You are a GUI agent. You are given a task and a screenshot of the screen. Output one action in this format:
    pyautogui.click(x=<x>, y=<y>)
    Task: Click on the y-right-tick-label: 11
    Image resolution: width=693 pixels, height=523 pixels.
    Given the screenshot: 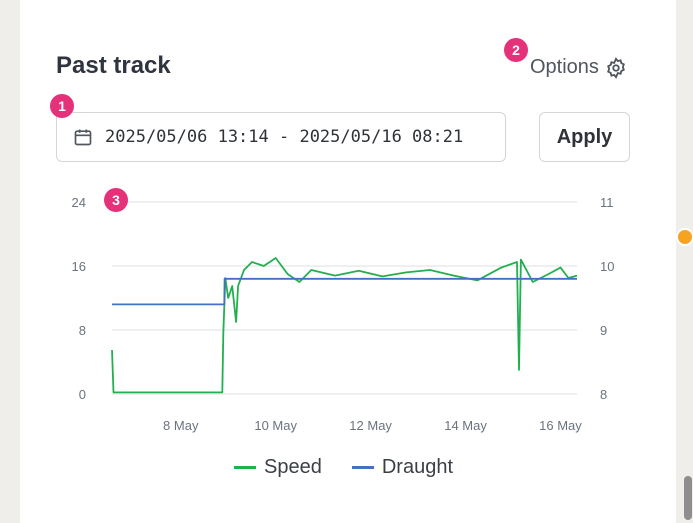 What is the action you would take?
    pyautogui.click(x=607, y=202)
    